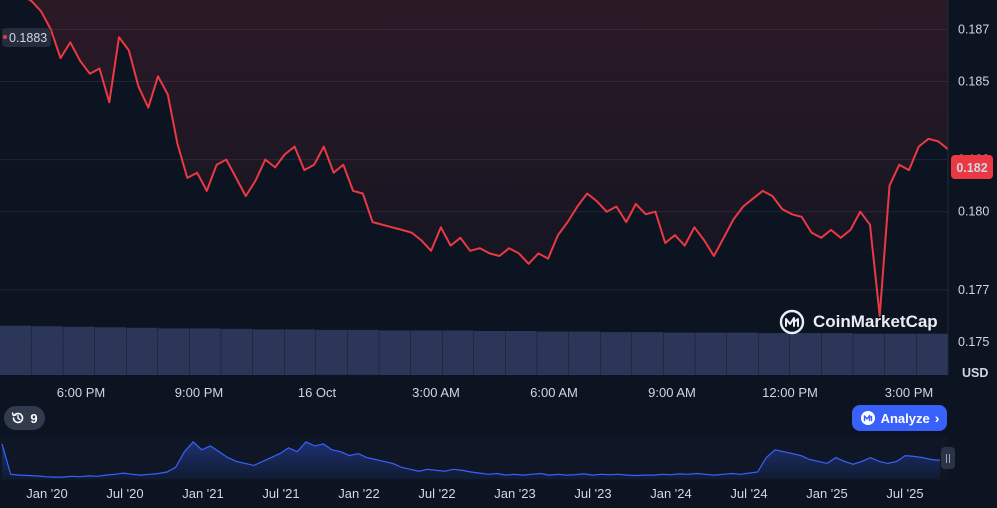 Image resolution: width=997 pixels, height=508 pixels. What do you see at coordinates (359, 493) in the screenshot?
I see `navigator-tick-label: Jan '22` at bounding box center [359, 493].